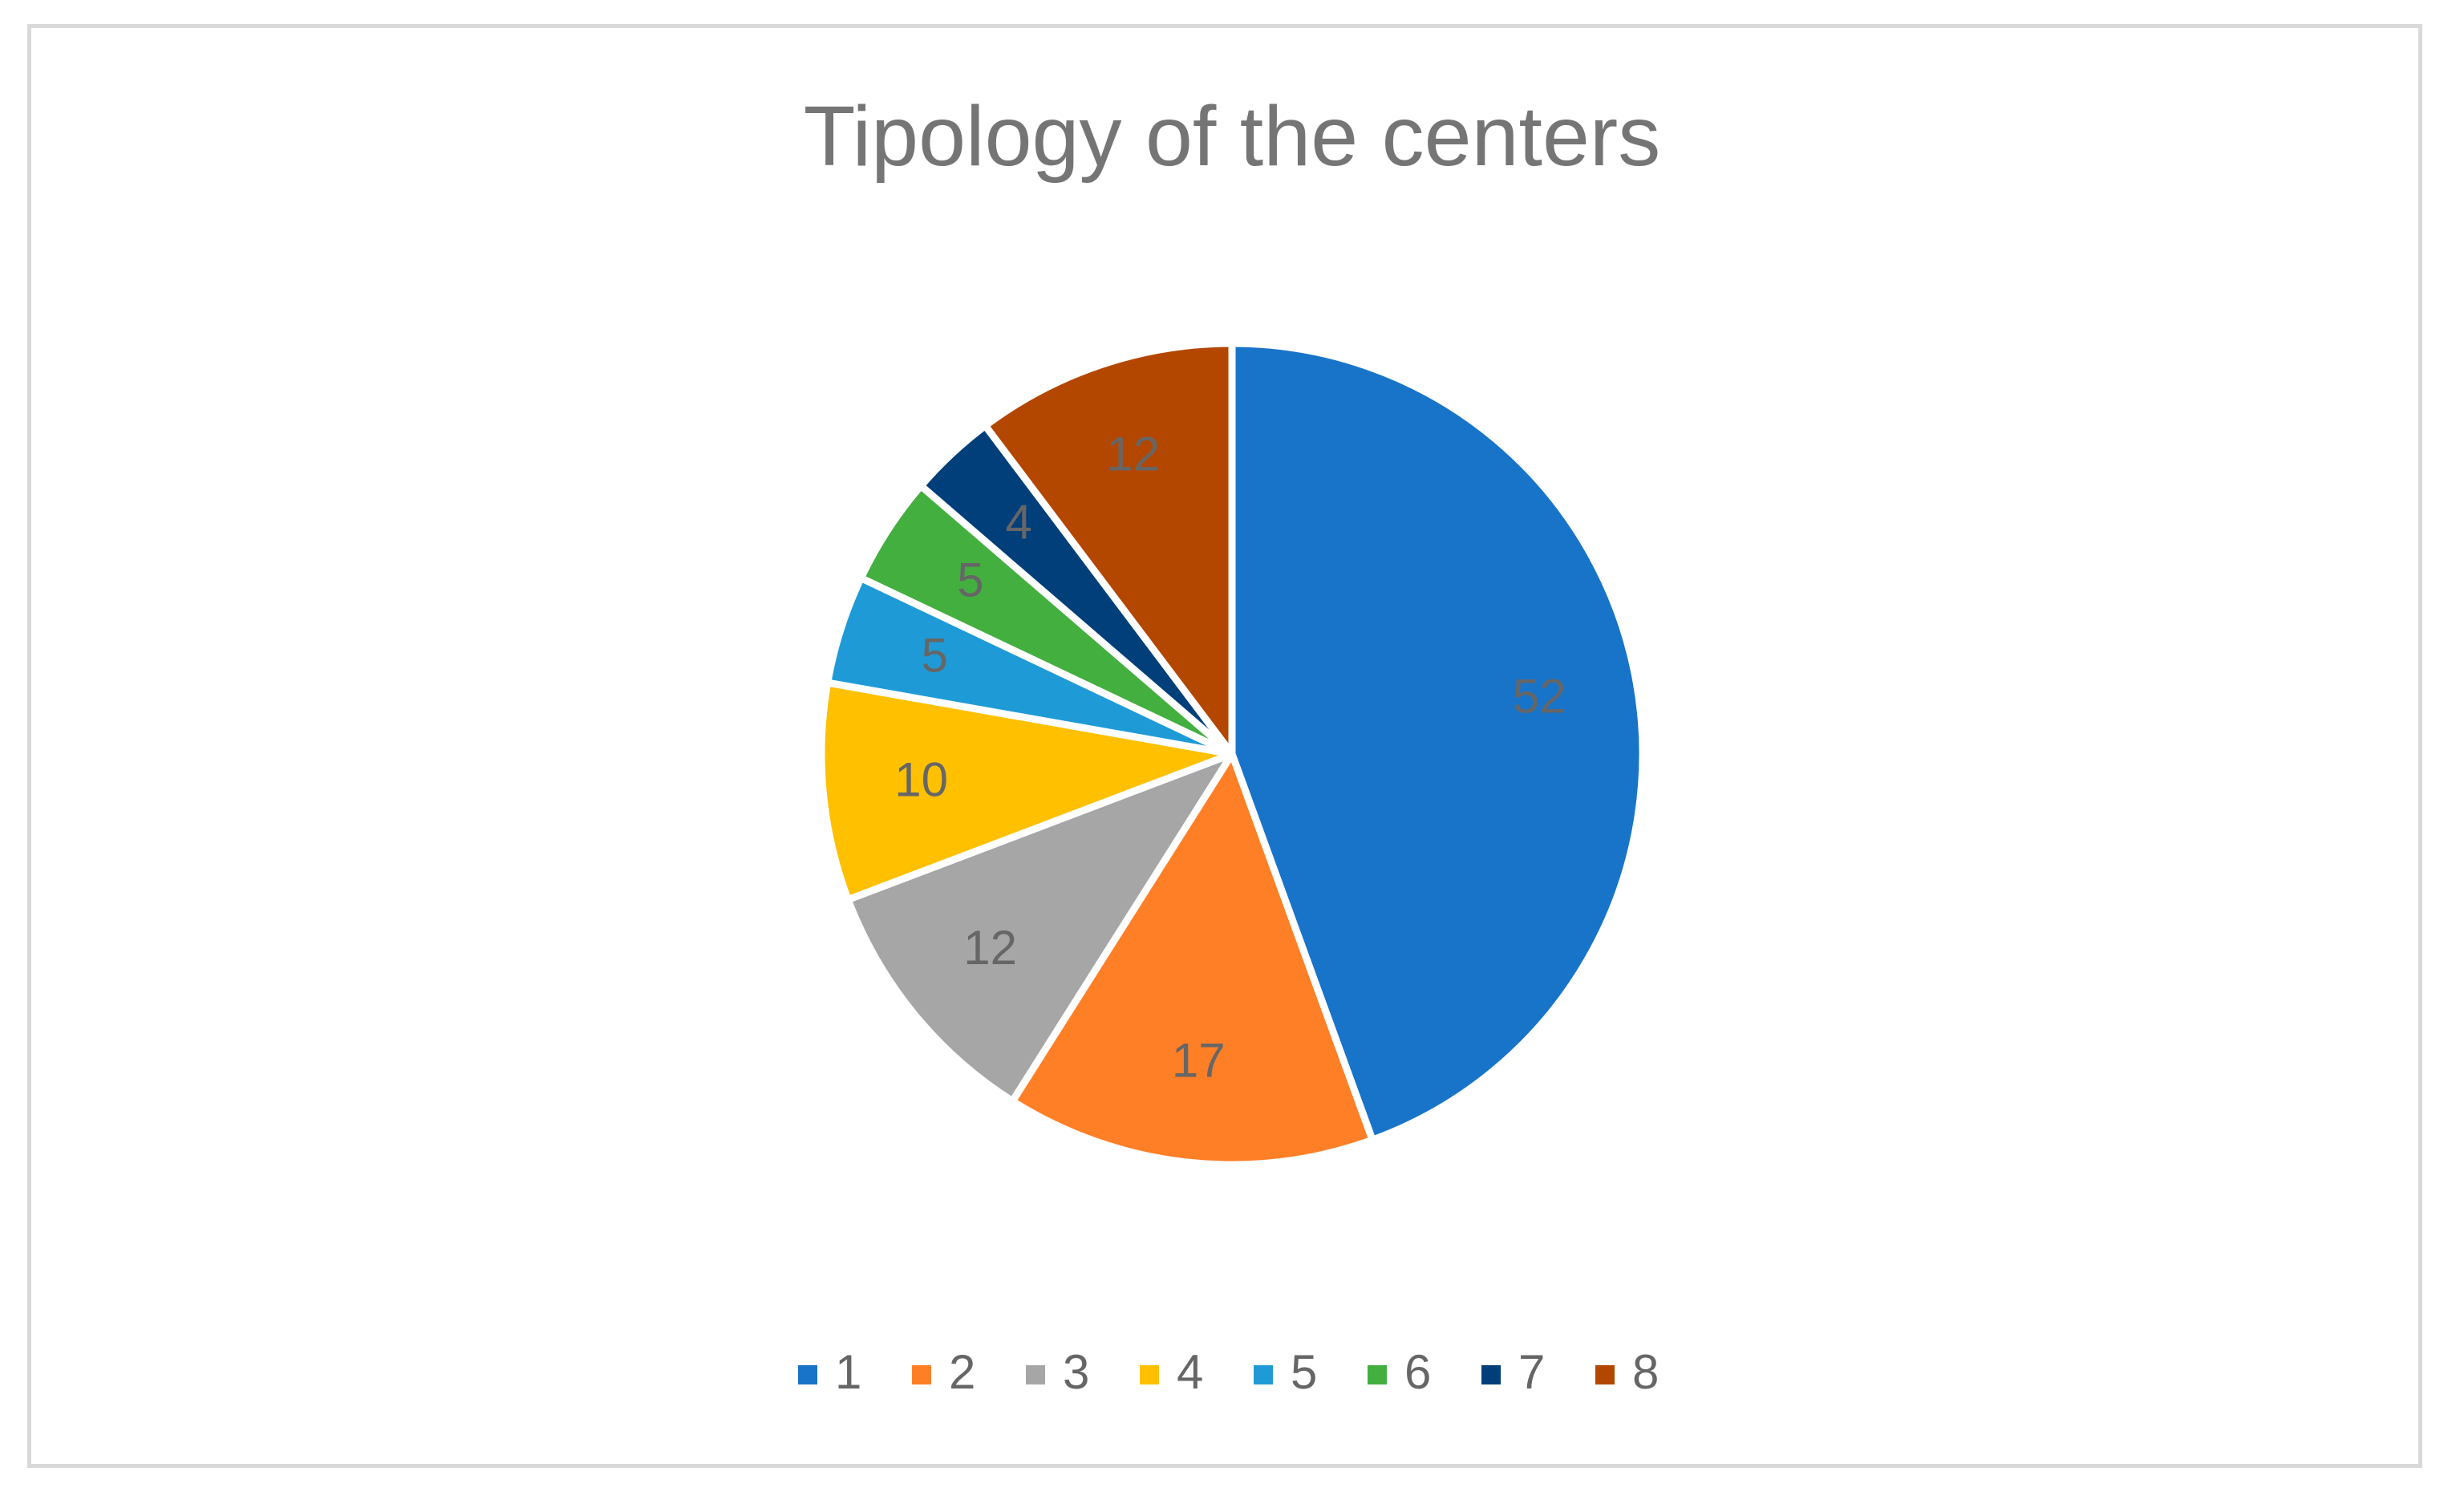 This screenshot has height=1504, width=2464. I want to click on data-label-6: 5, so click(970, 579).